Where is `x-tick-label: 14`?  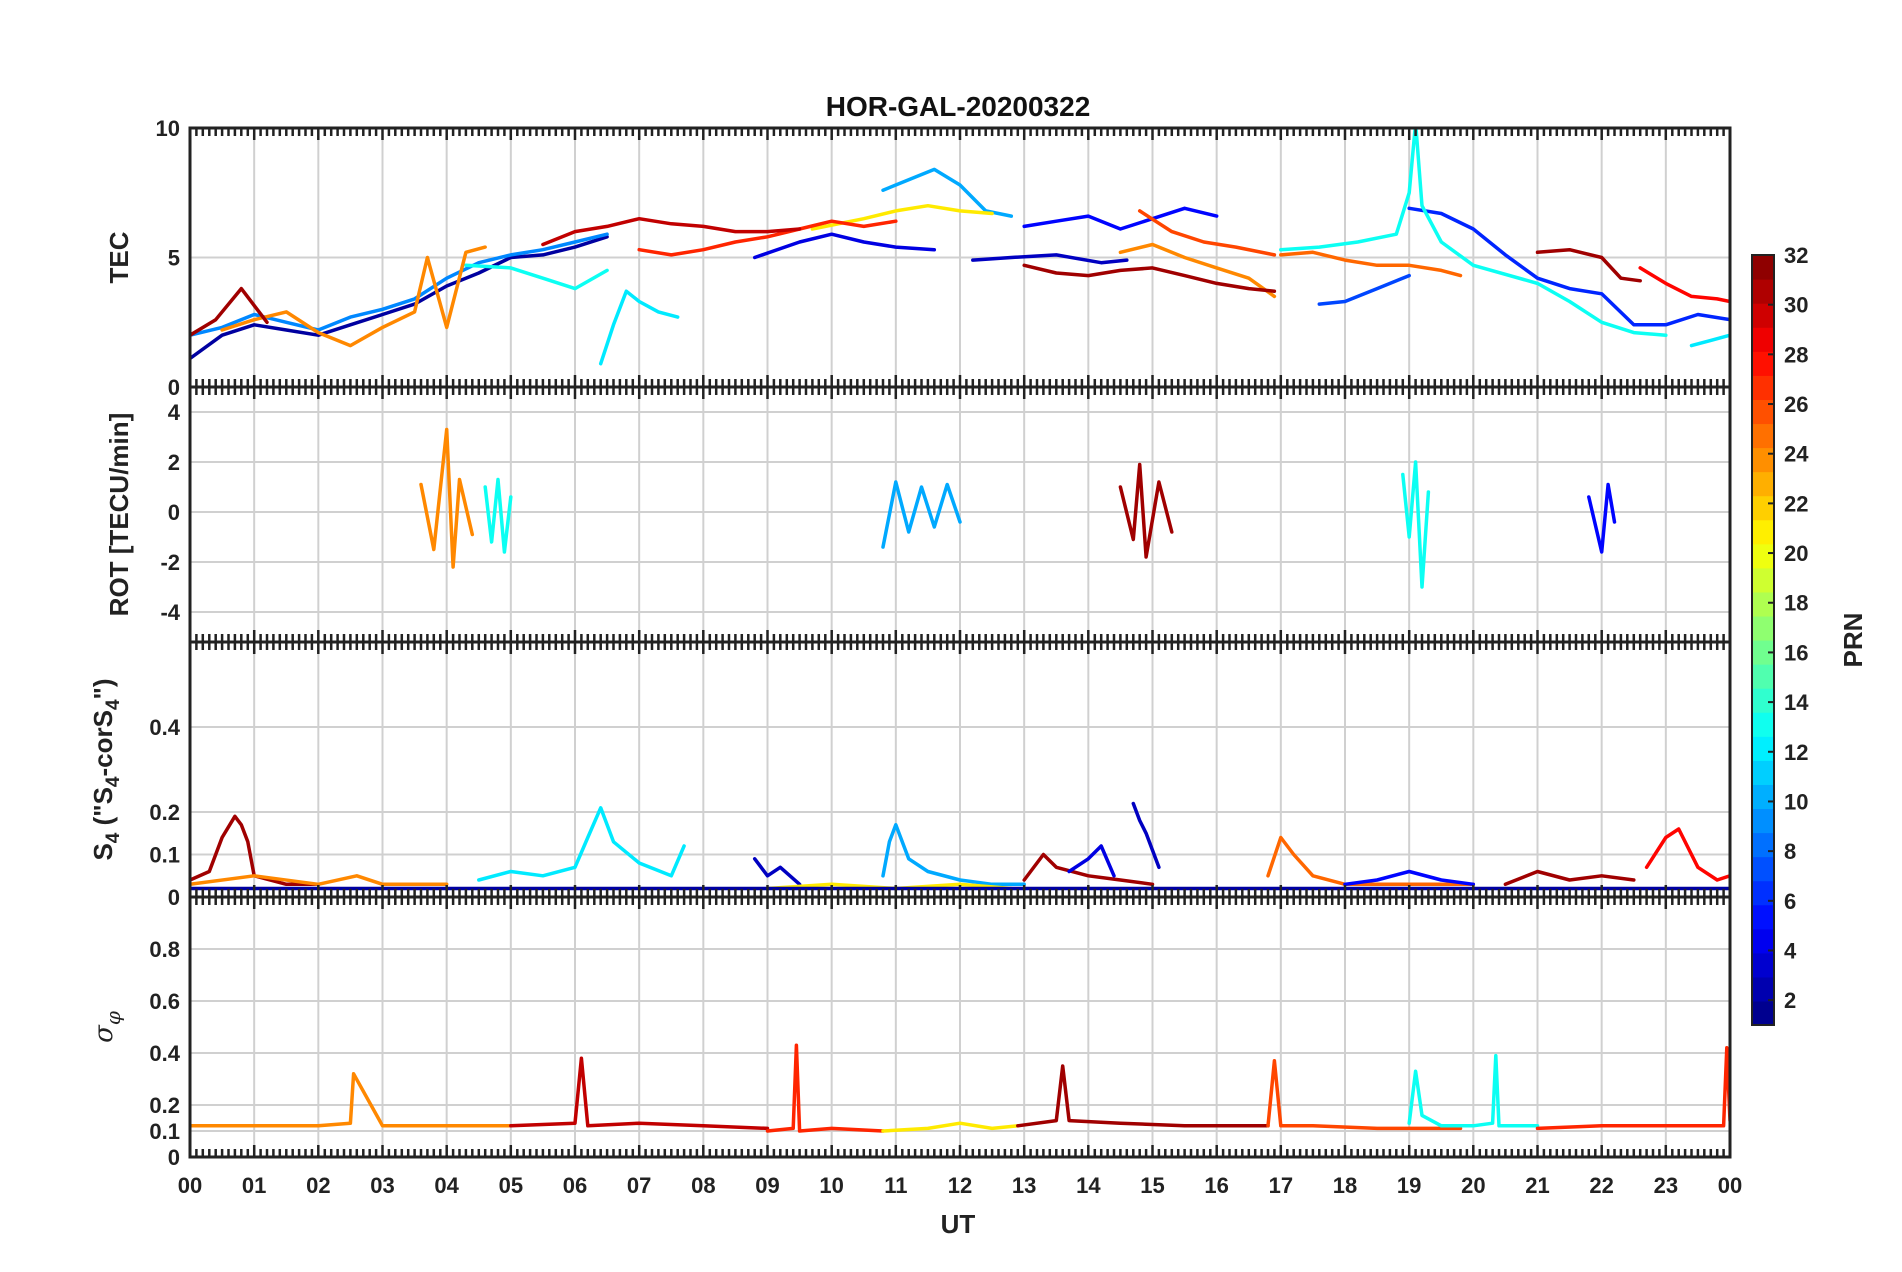 x-tick-label: 14 is located at coordinates (1088, 1185).